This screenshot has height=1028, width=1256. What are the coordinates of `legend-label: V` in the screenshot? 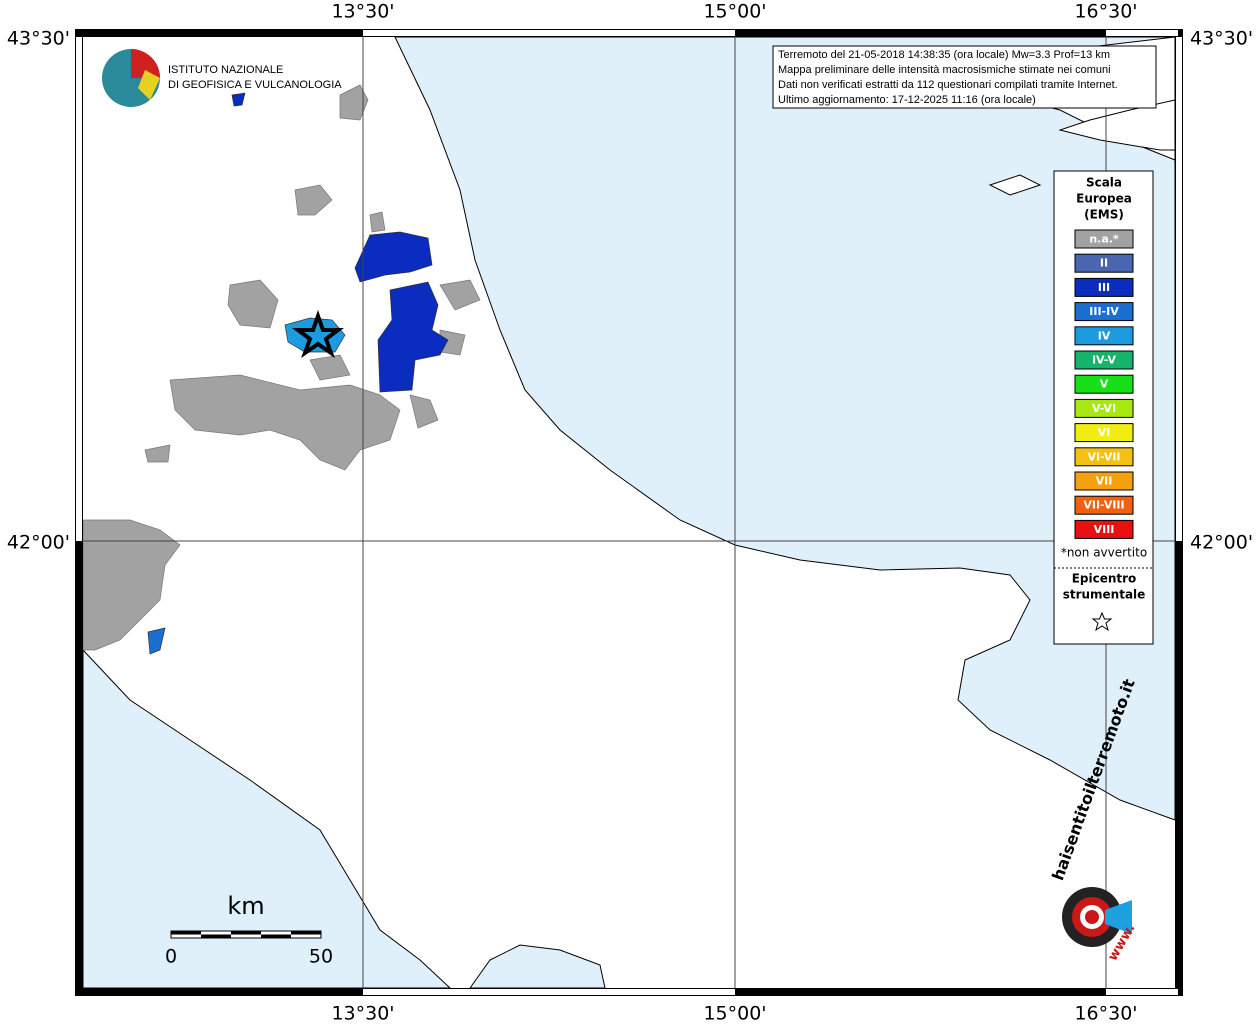 It's located at (1104, 384).